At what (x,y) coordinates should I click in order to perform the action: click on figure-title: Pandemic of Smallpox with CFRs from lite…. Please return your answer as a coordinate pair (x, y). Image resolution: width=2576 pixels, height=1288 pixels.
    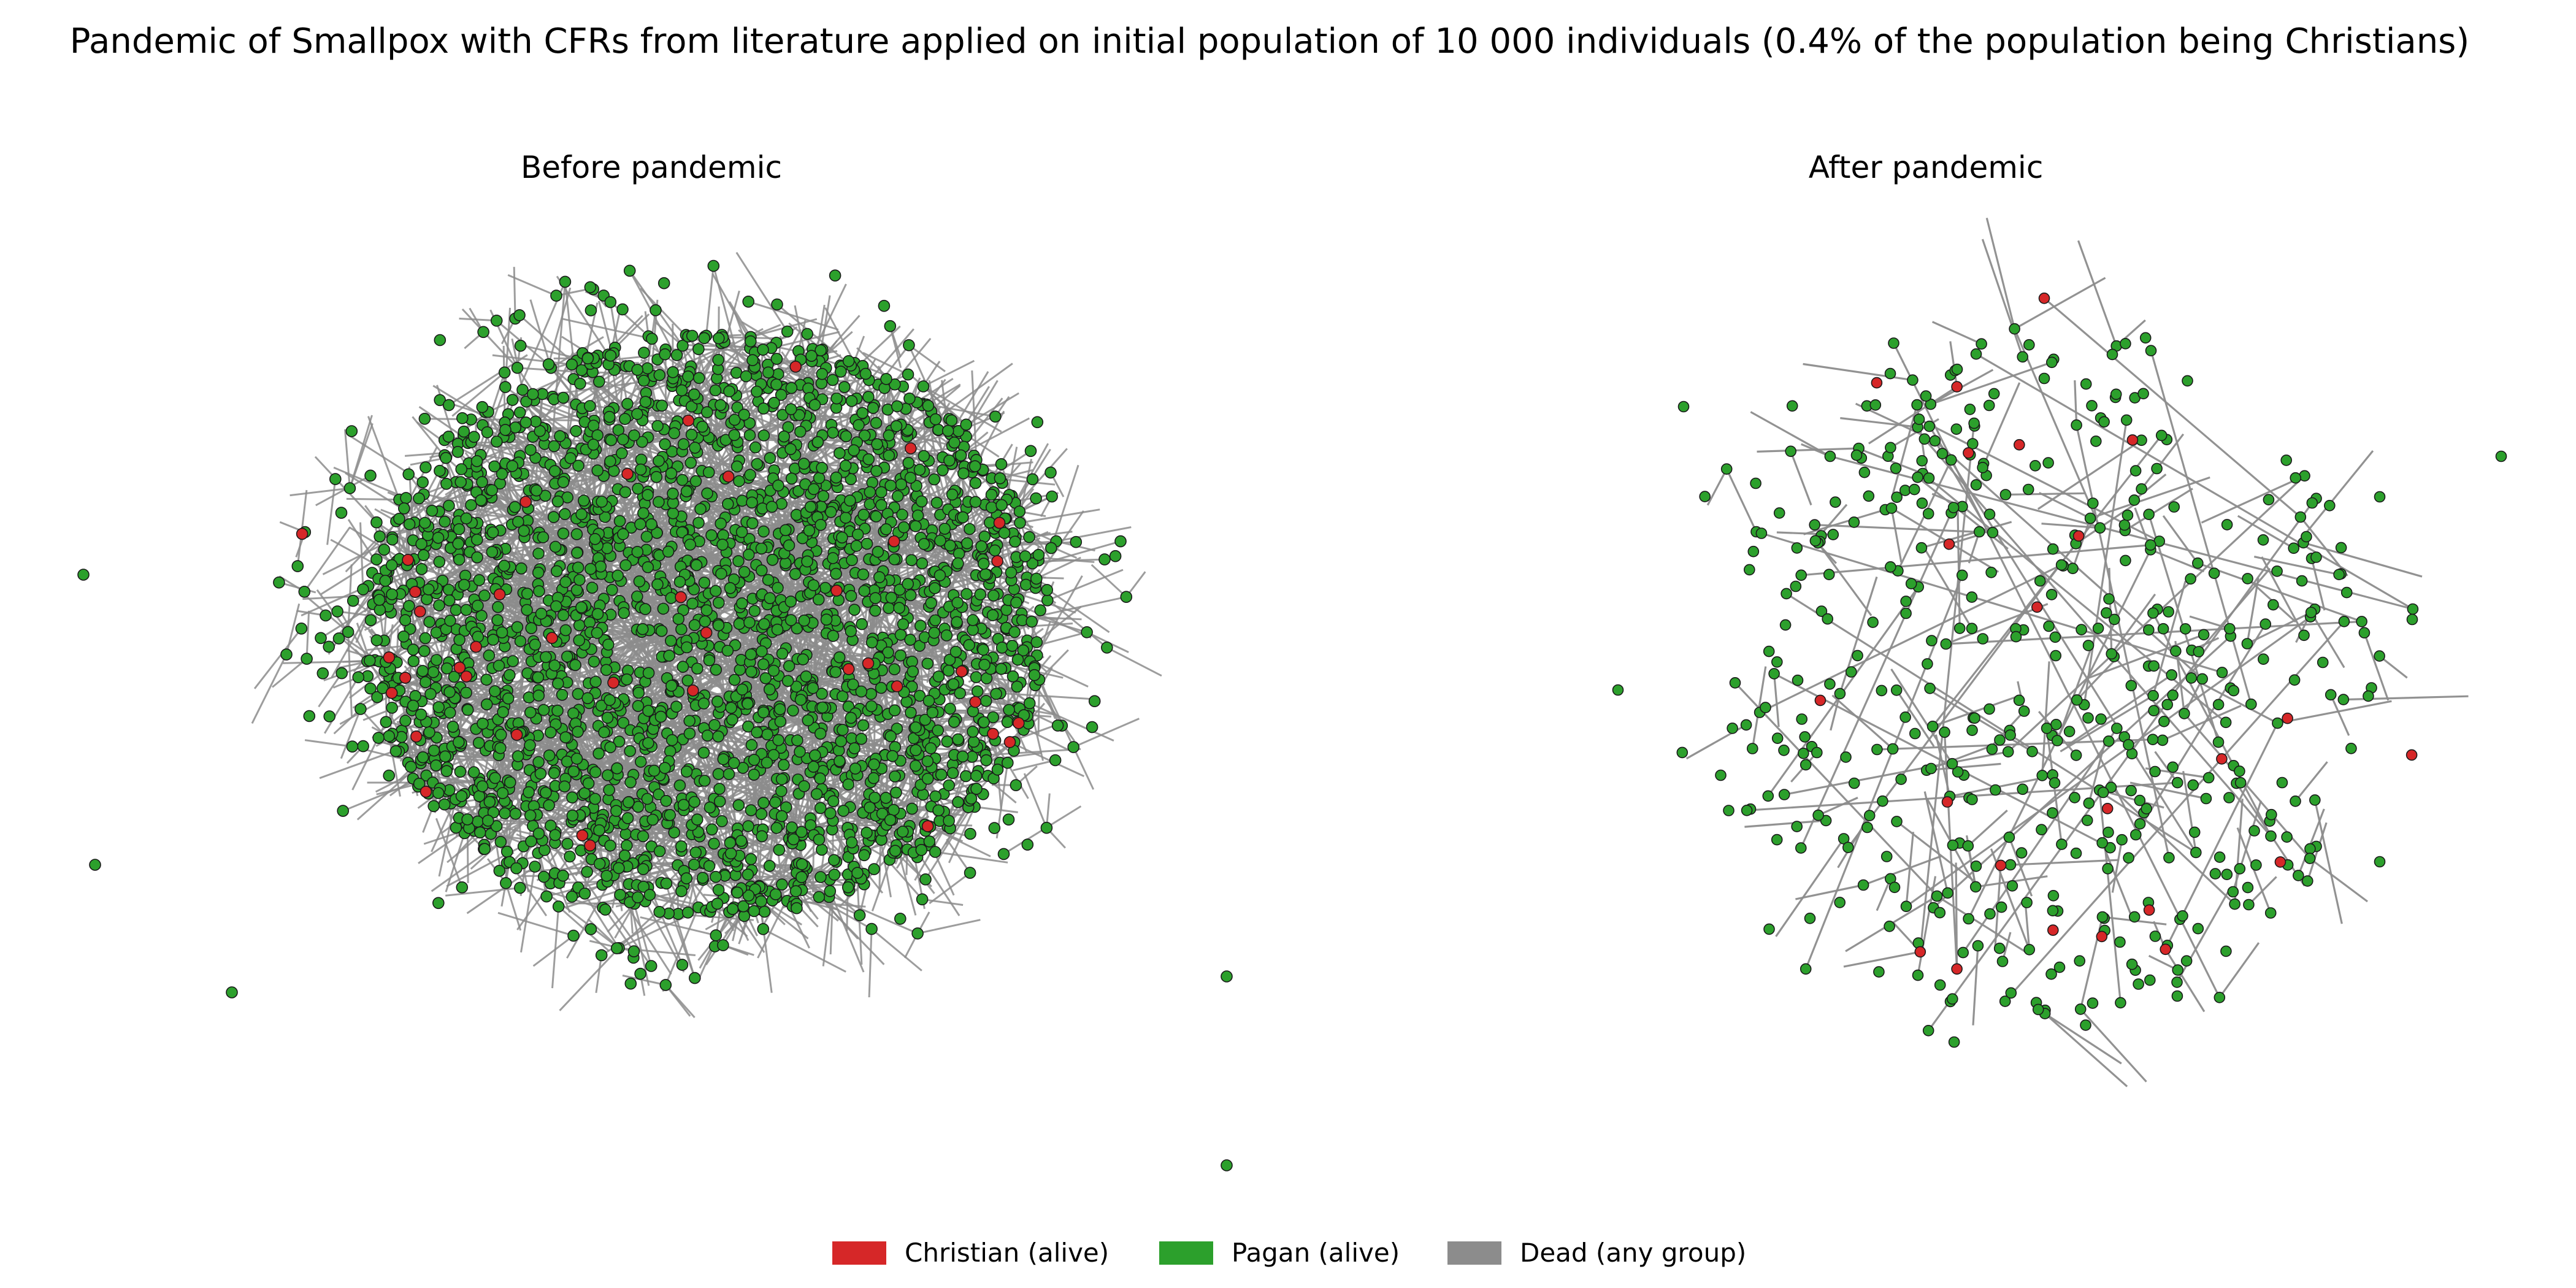
    Looking at the image, I should click on (1269, 41).